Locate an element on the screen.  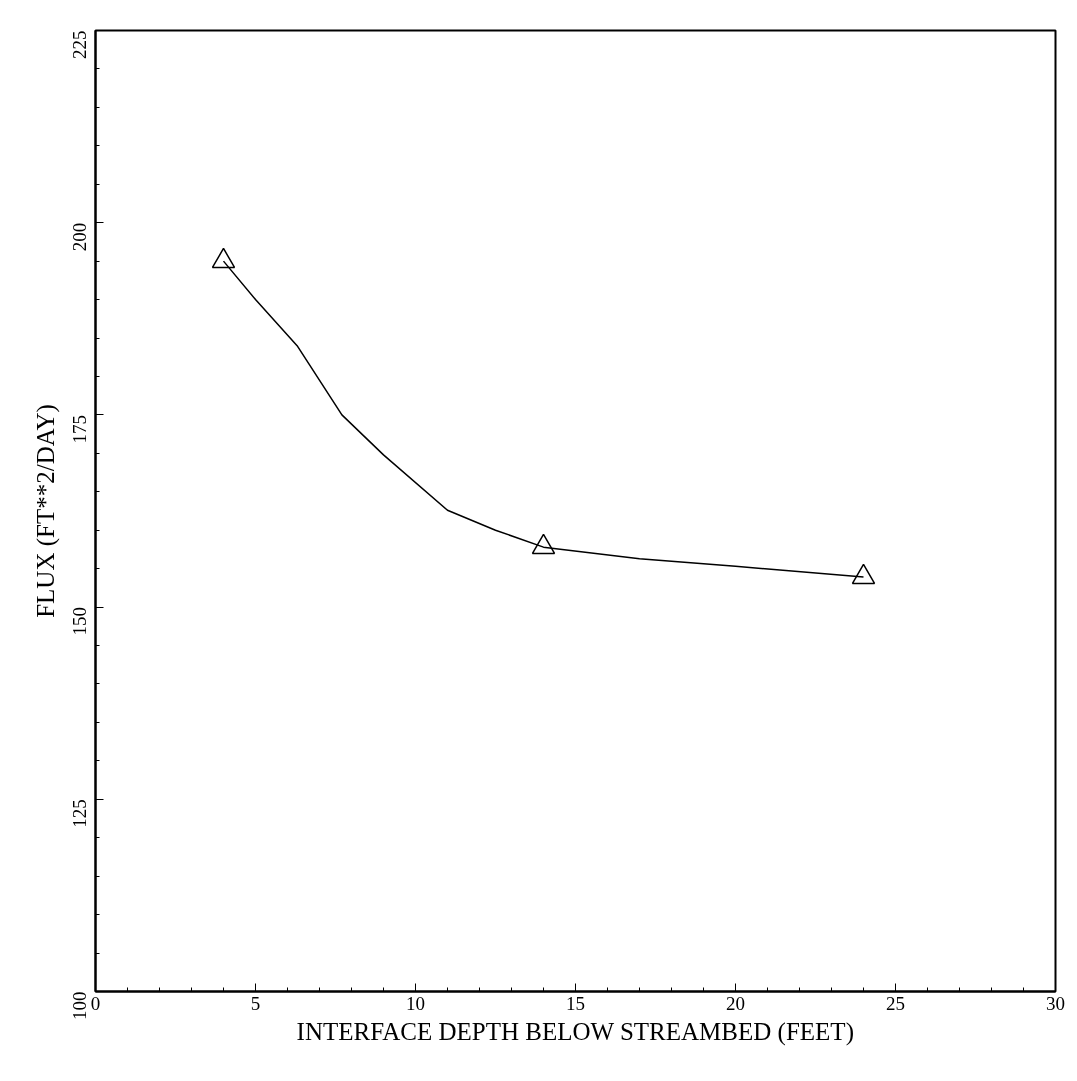
y-axis-title: FLUX (FT**2/DAY) is located at coordinates (45, 511).